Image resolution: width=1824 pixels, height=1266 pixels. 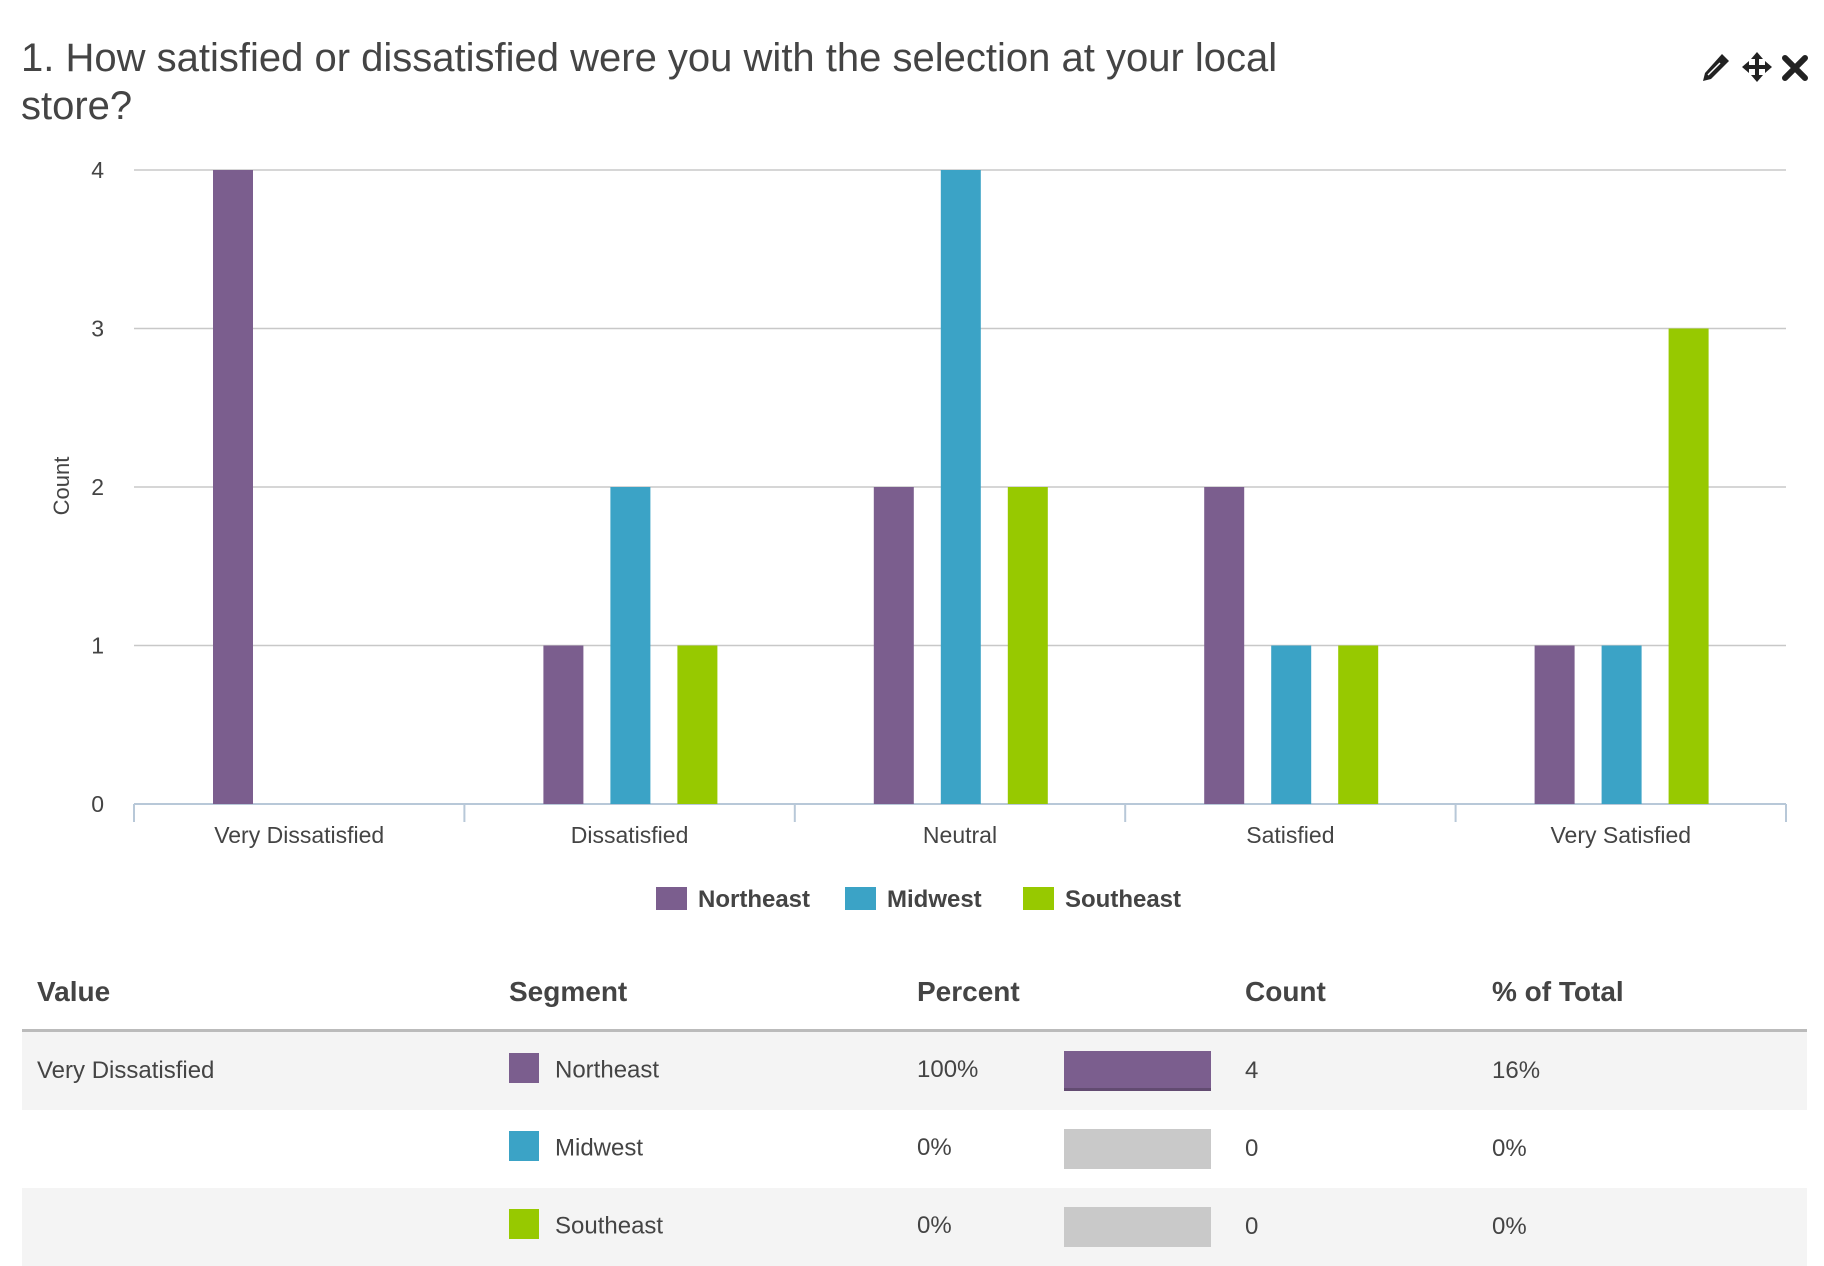 I want to click on x-tick-label: Very Satisfied, so click(x=1620, y=835).